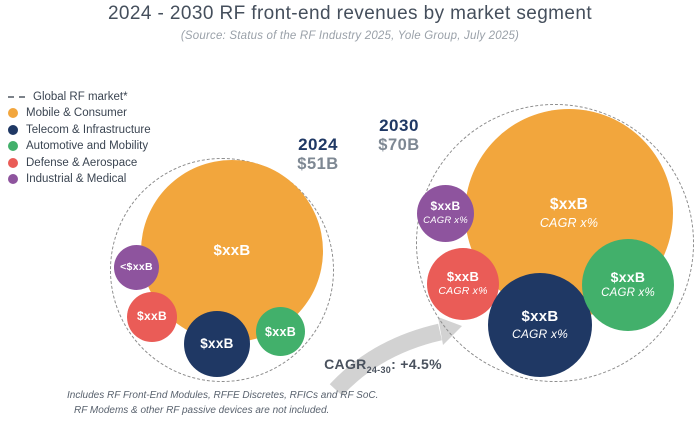 This screenshot has width=700, height=428. I want to click on year-label-2024: 2024 $51B, so click(318, 154).